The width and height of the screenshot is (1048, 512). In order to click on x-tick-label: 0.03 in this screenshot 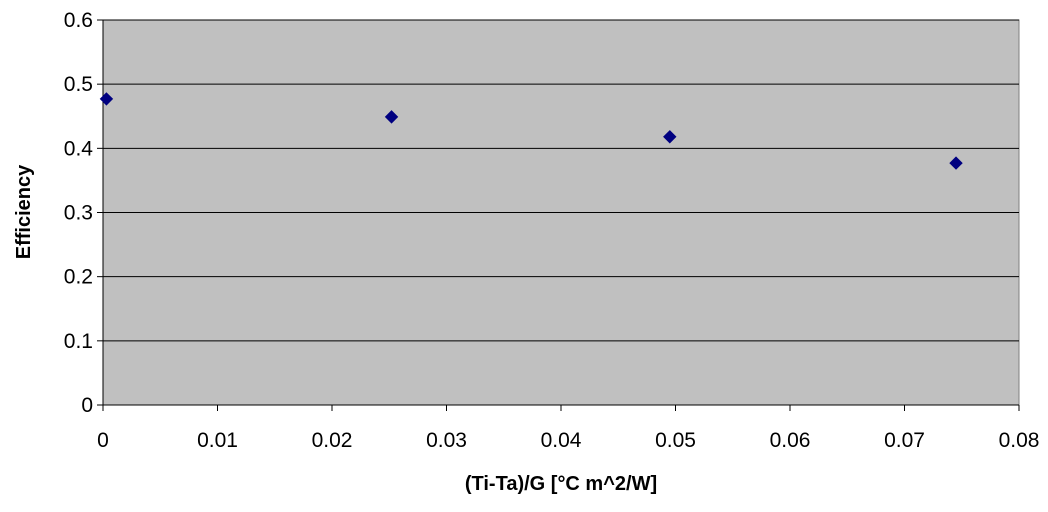, I will do `click(446, 440)`.